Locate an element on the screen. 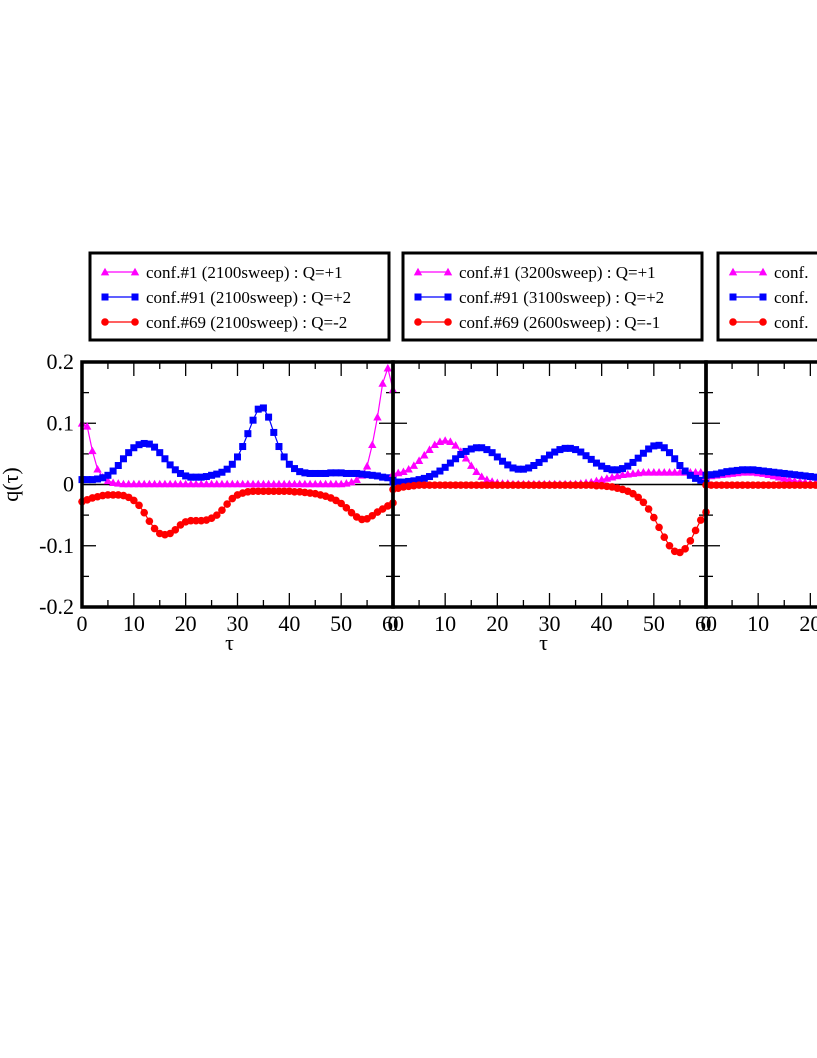 The image size is (817, 1058). x-tick-label: 40 is located at coordinates (289, 623).